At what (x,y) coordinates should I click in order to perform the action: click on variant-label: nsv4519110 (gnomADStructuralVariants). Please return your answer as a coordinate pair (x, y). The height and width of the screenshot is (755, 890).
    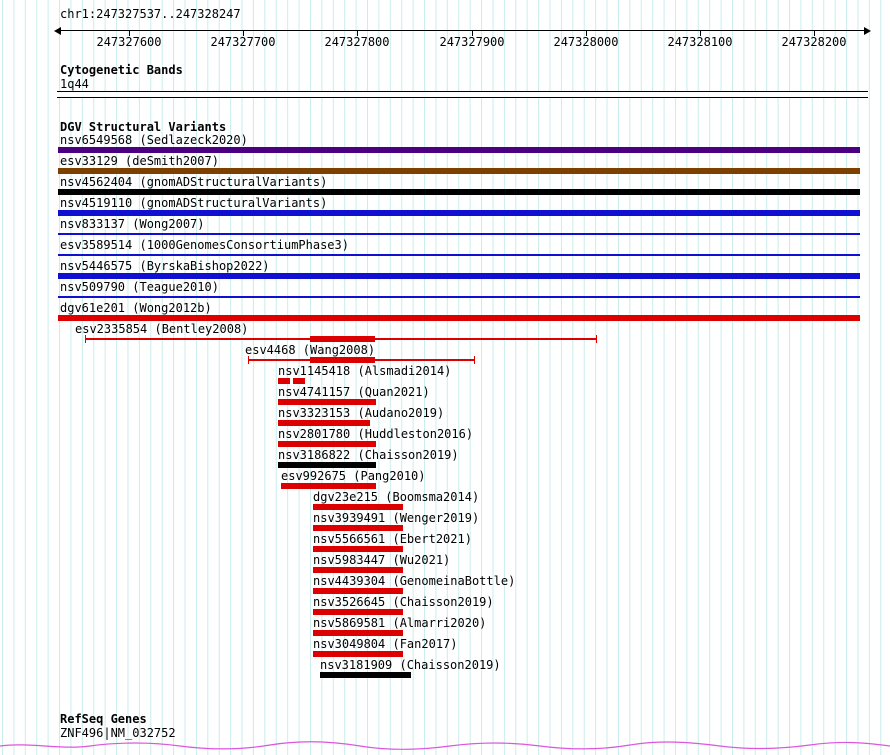
    Looking at the image, I should click on (194, 203).